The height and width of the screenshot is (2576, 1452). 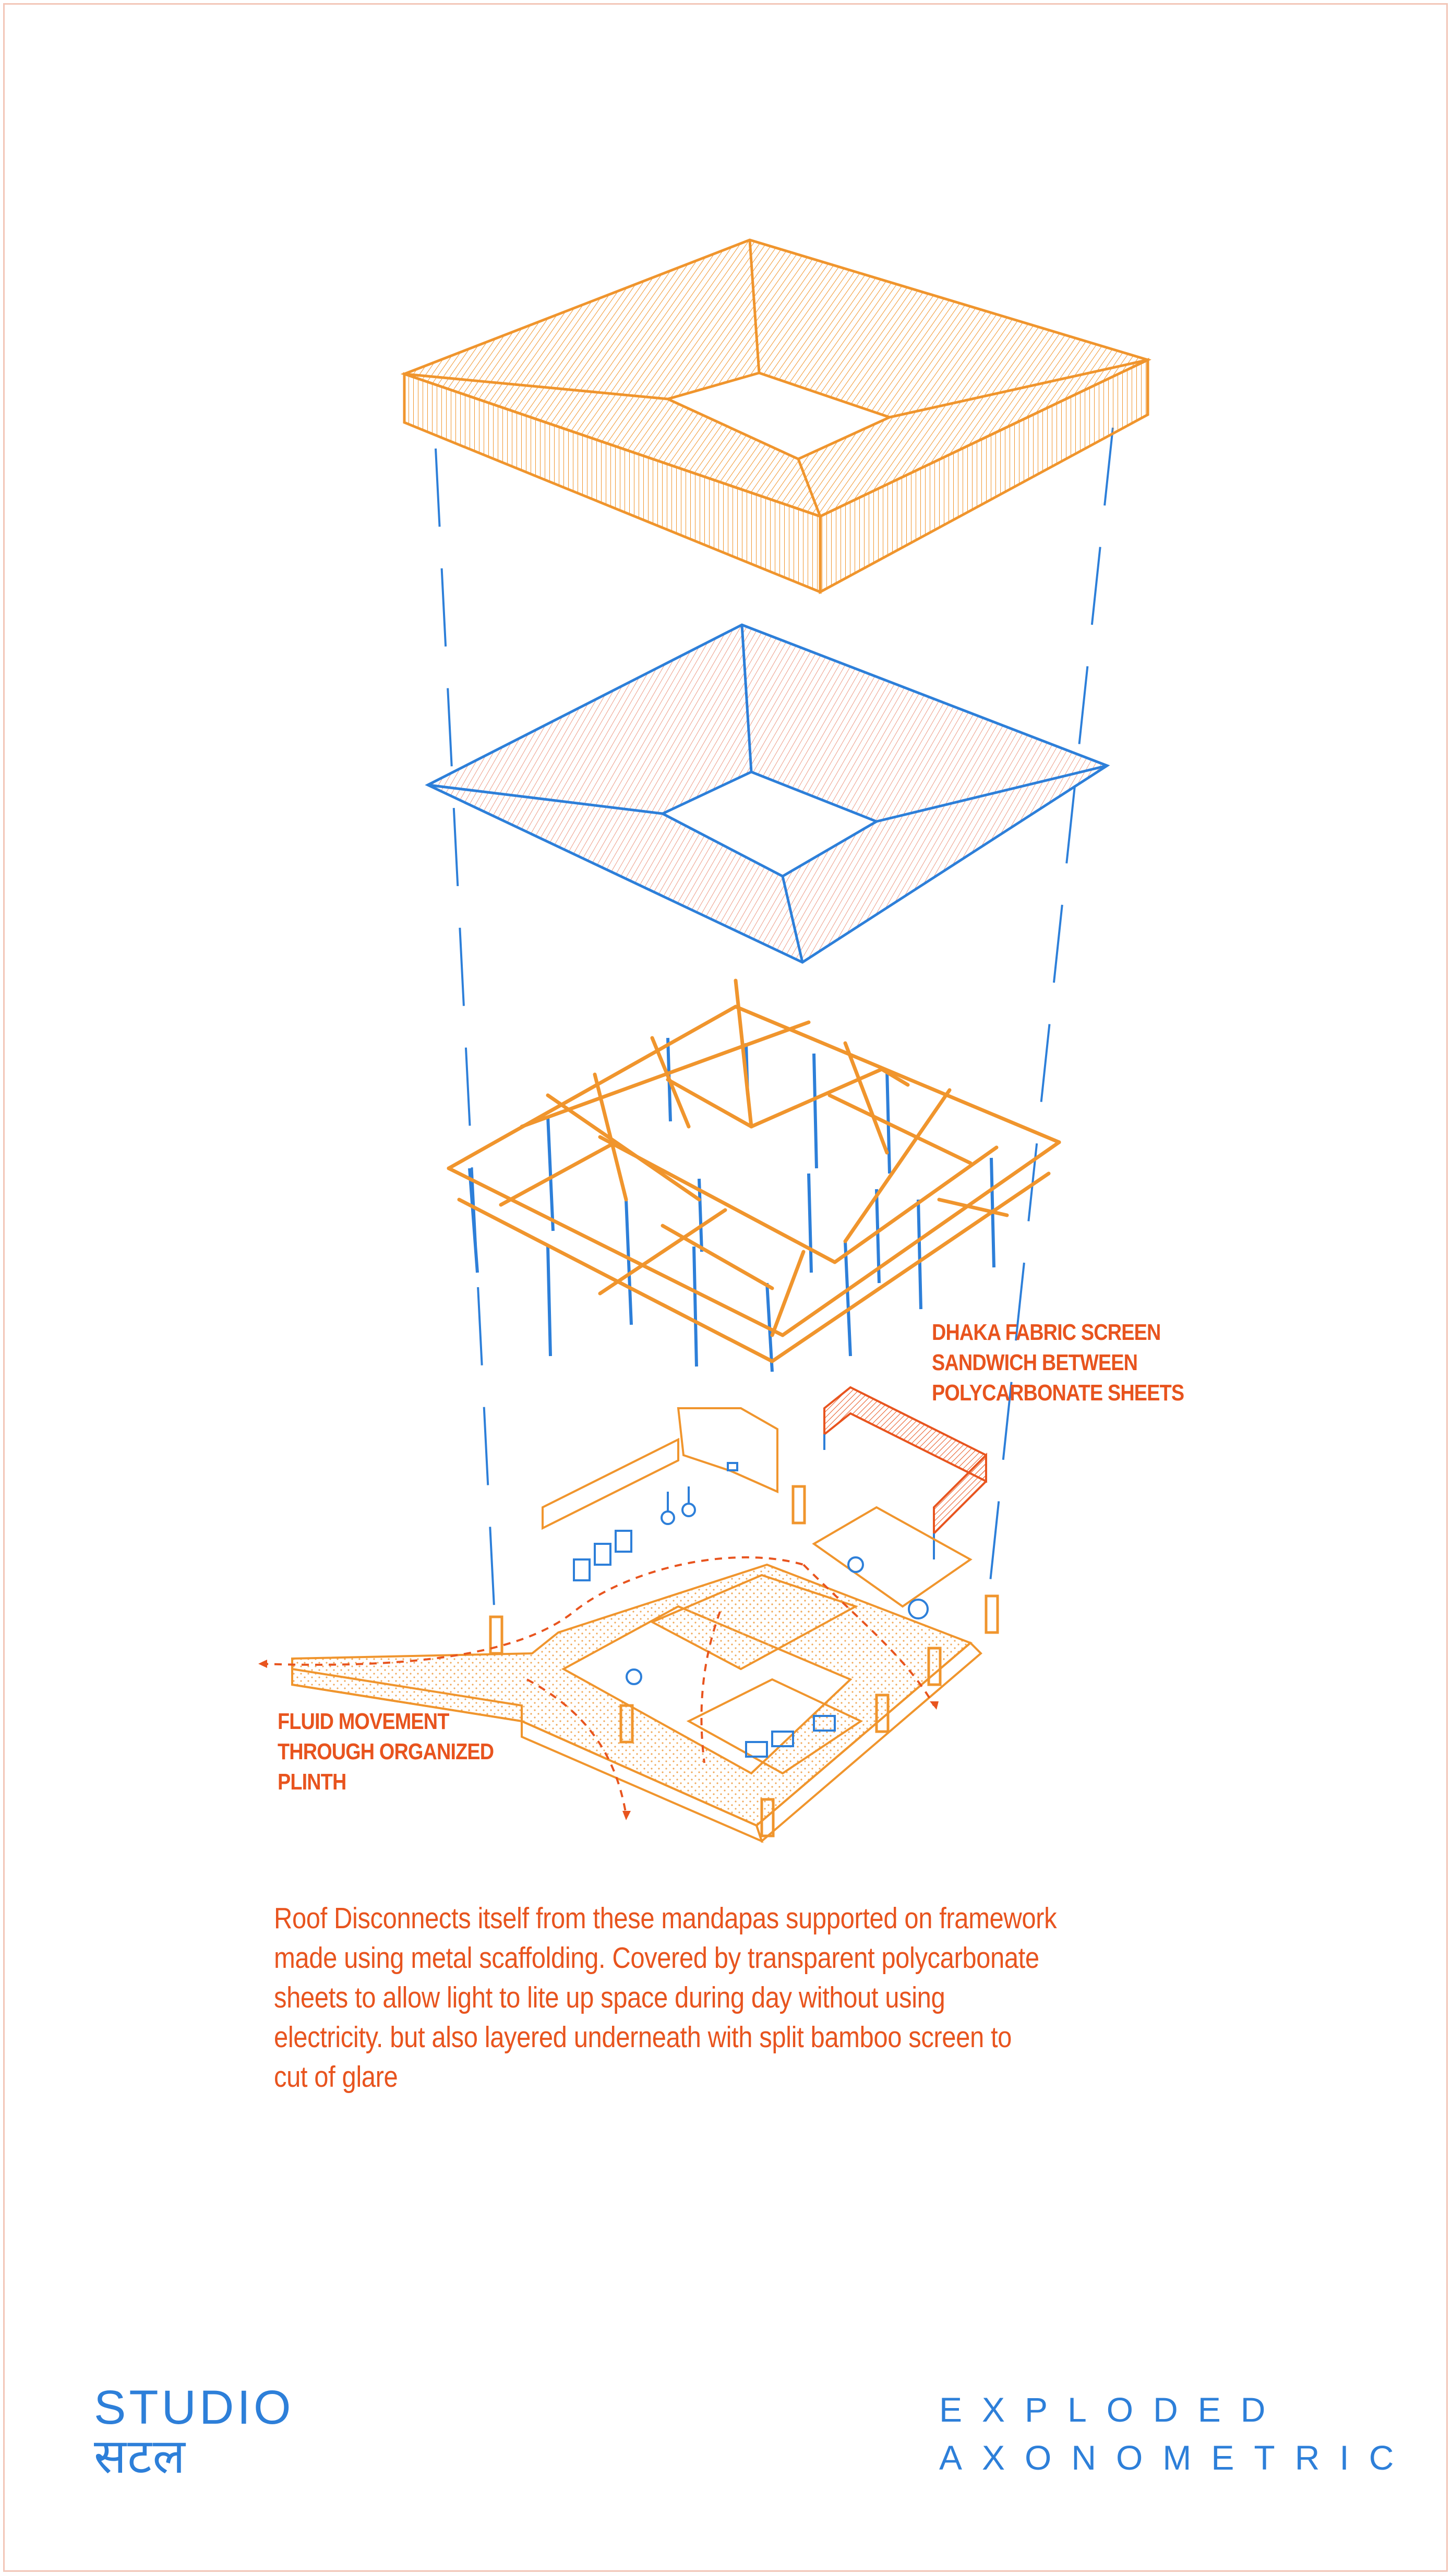 I want to click on studio-logo: STUDIO सटल, so click(x=194, y=2433).